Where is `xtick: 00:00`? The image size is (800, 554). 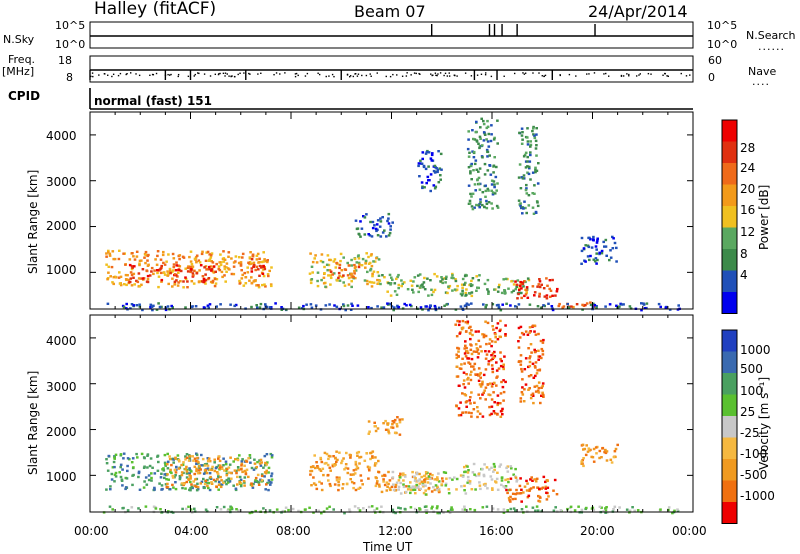 xtick: 00:00 is located at coordinates (689, 531).